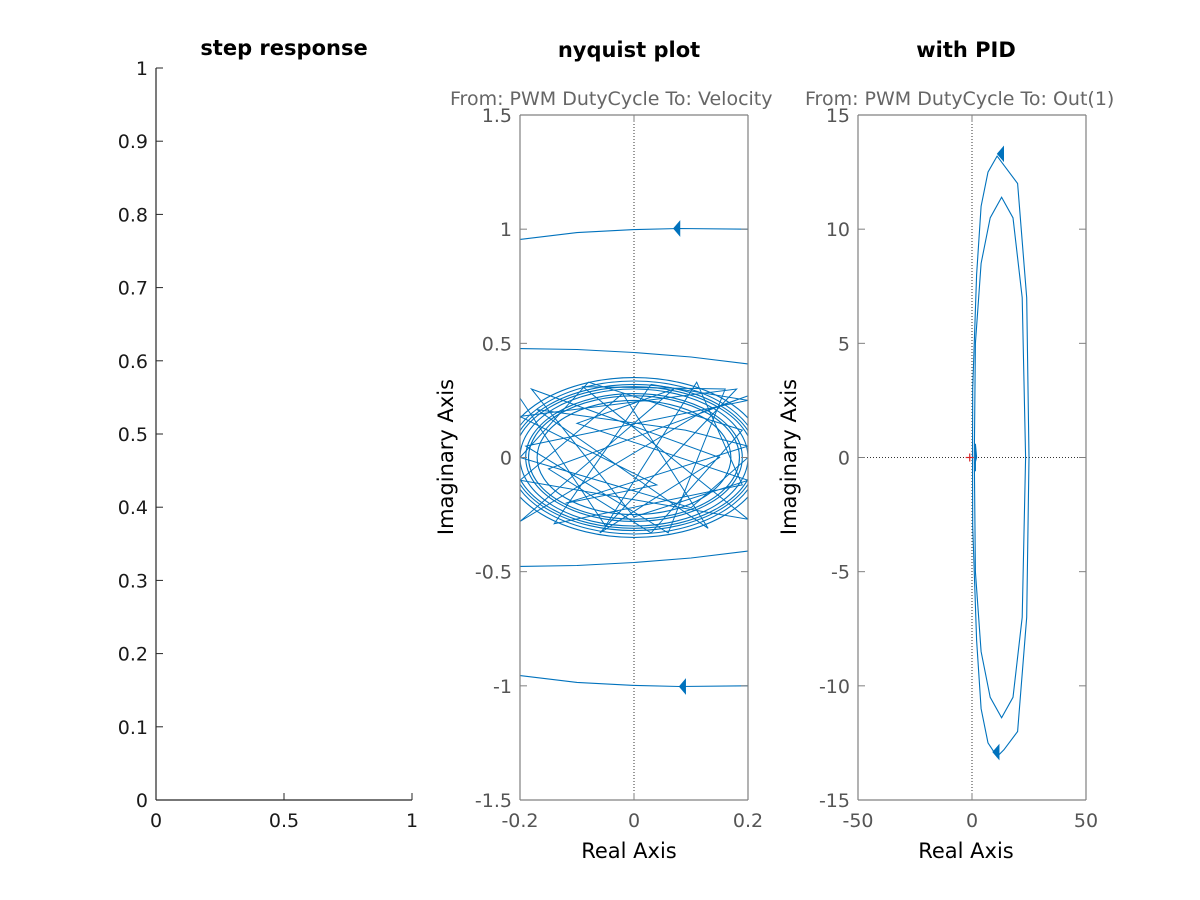 This screenshot has width=1200, height=900. I want to click on y-tick-label: -1.5, so click(493, 801).